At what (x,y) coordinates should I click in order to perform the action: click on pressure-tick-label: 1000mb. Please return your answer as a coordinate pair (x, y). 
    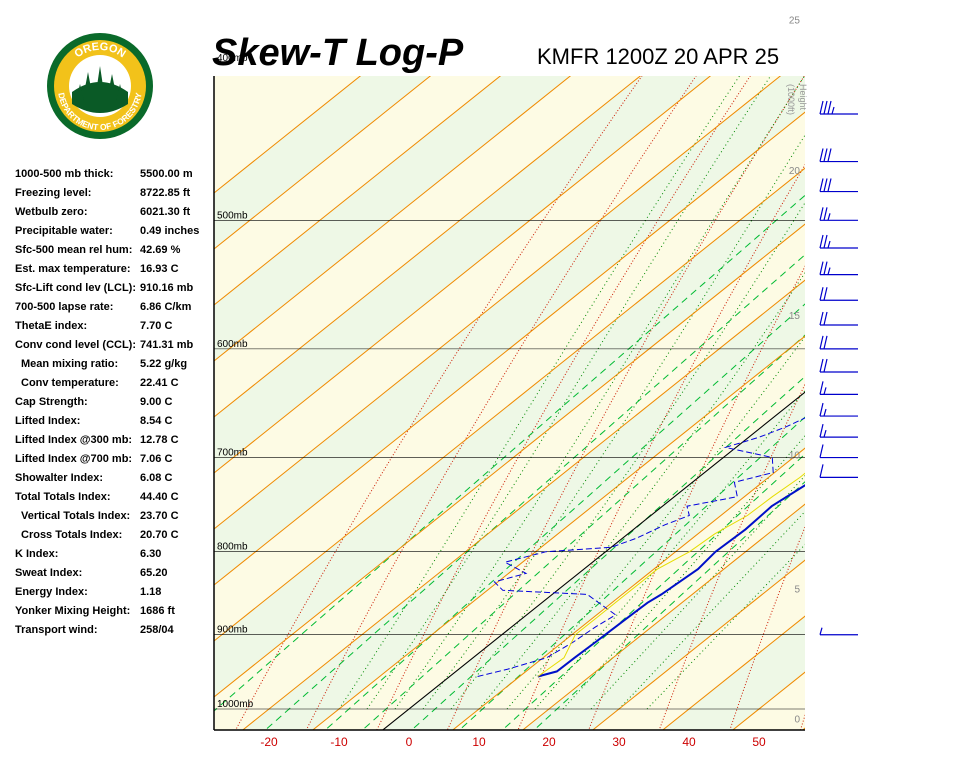
    Looking at the image, I should click on (235, 704).